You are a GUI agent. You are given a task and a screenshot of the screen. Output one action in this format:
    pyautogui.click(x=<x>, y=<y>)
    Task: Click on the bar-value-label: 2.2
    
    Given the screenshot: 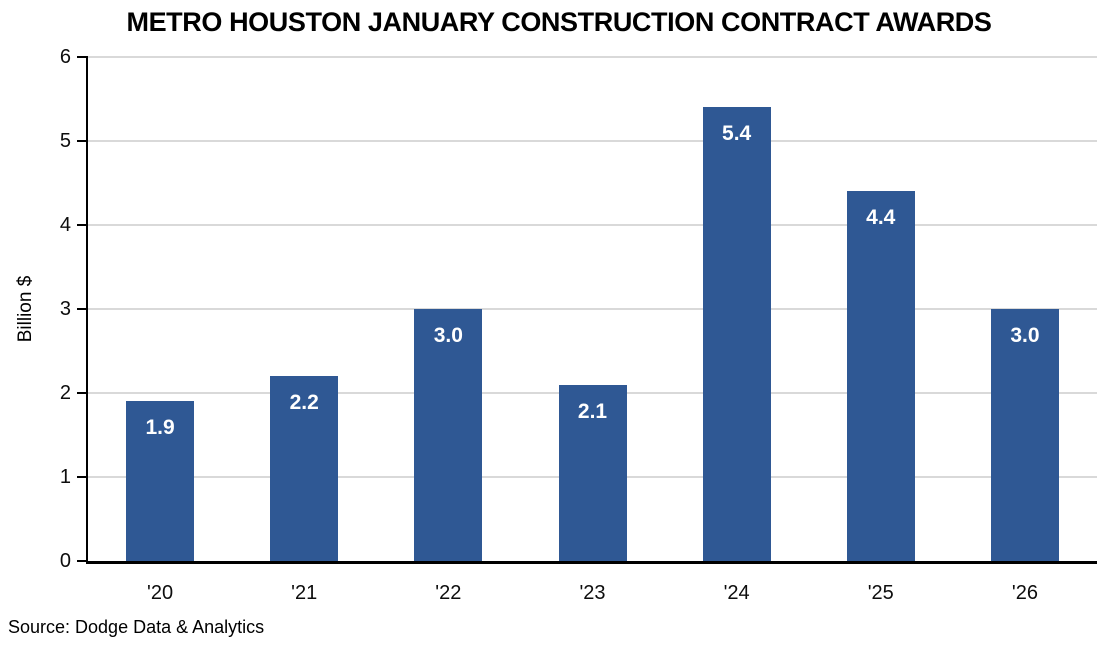 What is the action you would take?
    pyautogui.click(x=304, y=403)
    